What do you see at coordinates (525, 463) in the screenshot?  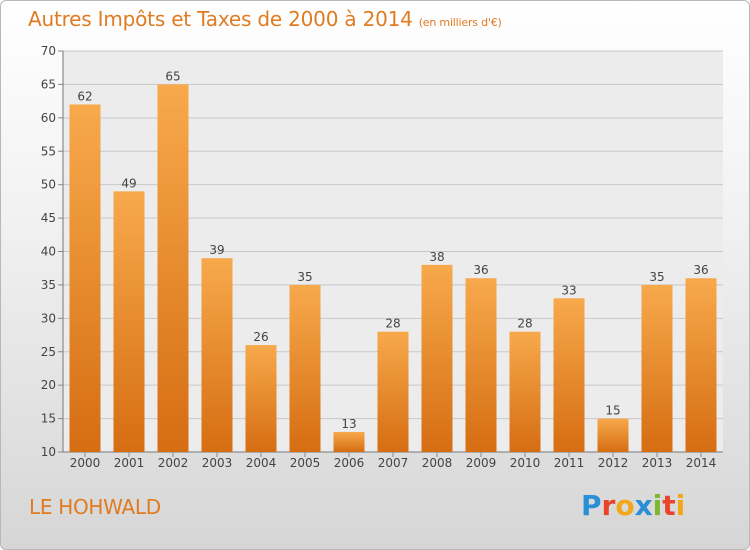 I see `x-tick-label: 2010` at bounding box center [525, 463].